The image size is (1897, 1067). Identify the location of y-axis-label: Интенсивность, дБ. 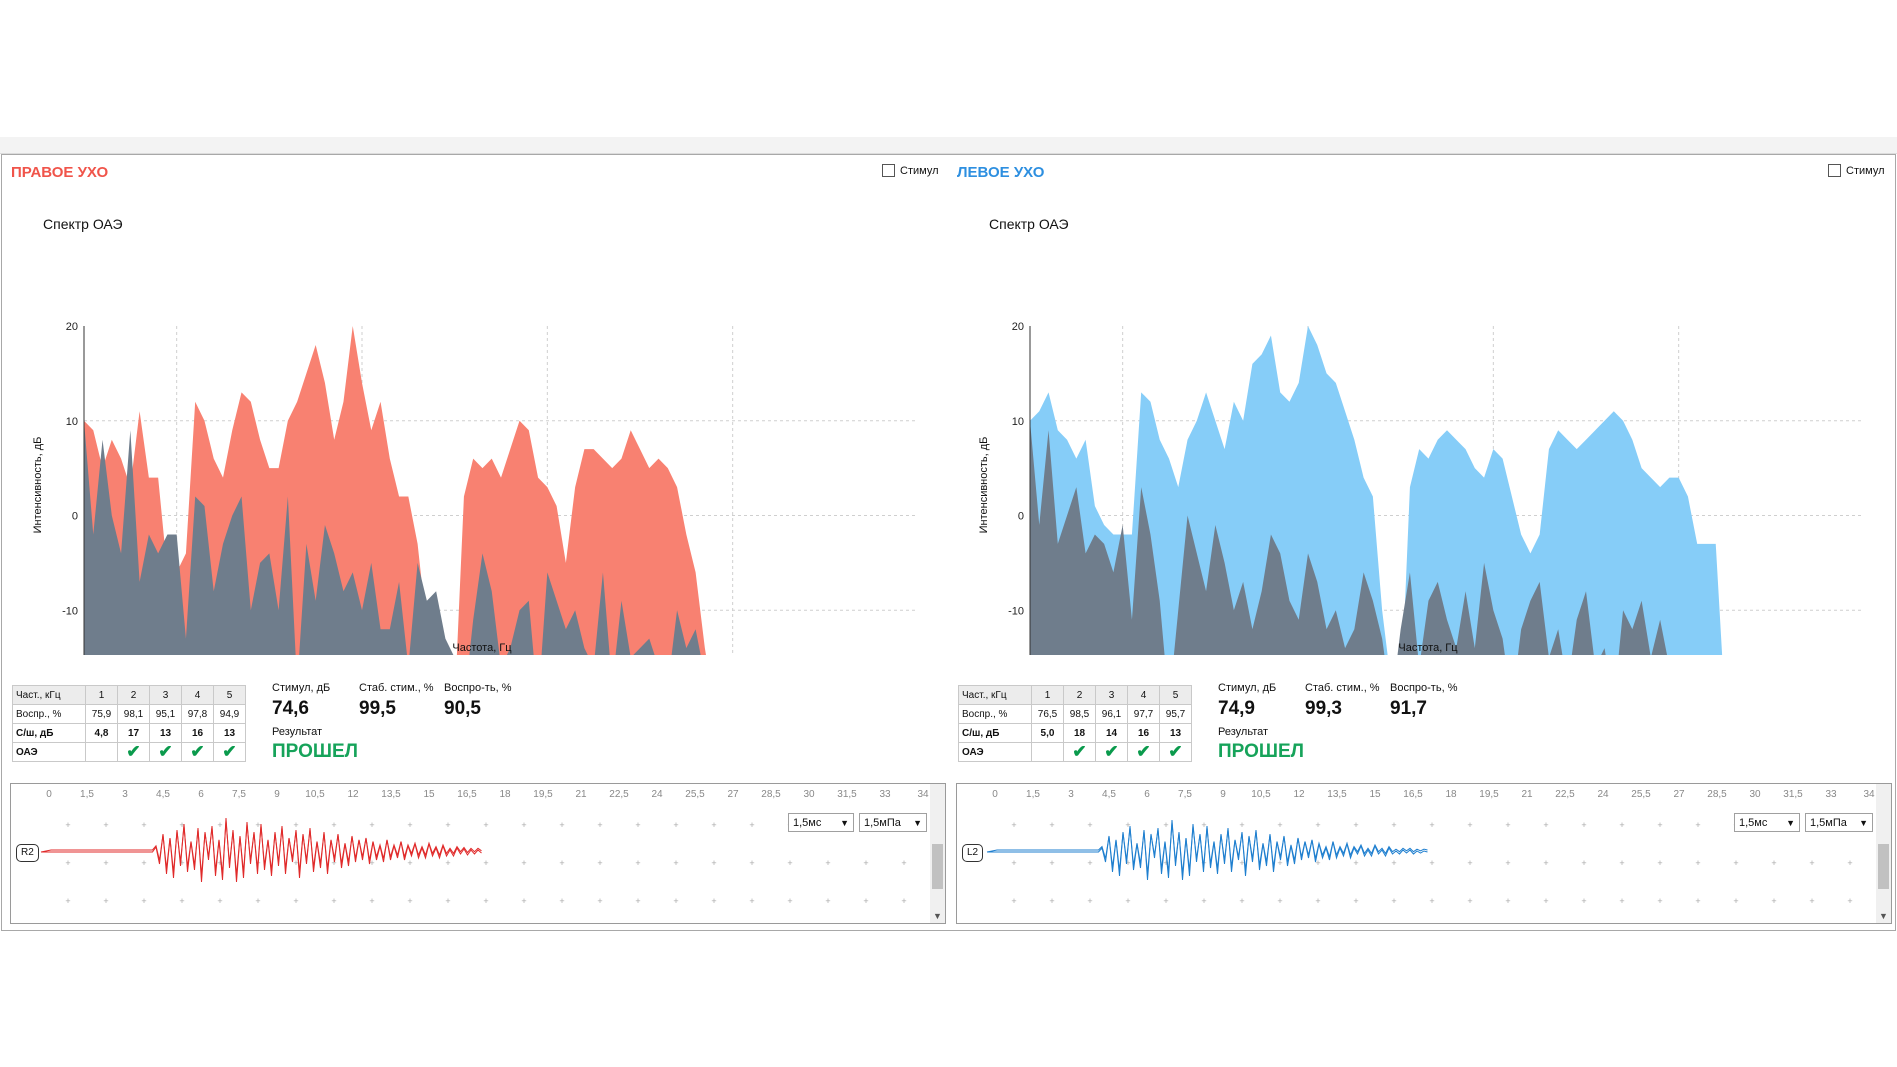
(38, 485).